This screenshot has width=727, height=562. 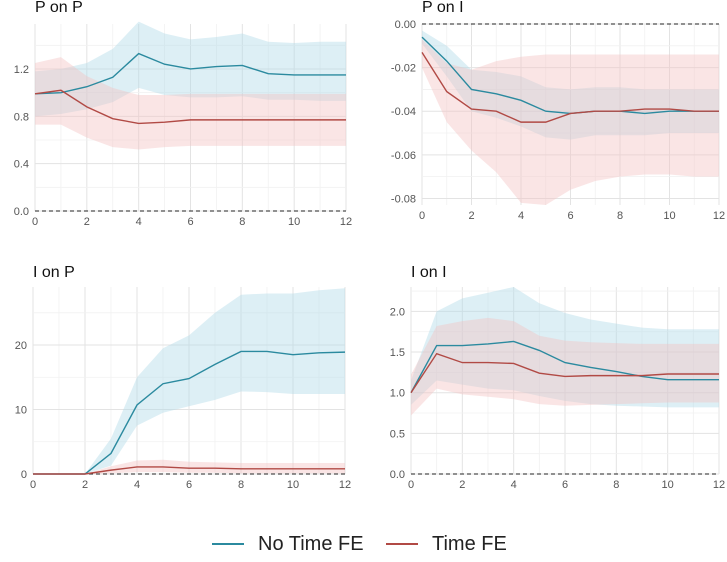 I want to click on panel-title: P on I, so click(x=443, y=8).